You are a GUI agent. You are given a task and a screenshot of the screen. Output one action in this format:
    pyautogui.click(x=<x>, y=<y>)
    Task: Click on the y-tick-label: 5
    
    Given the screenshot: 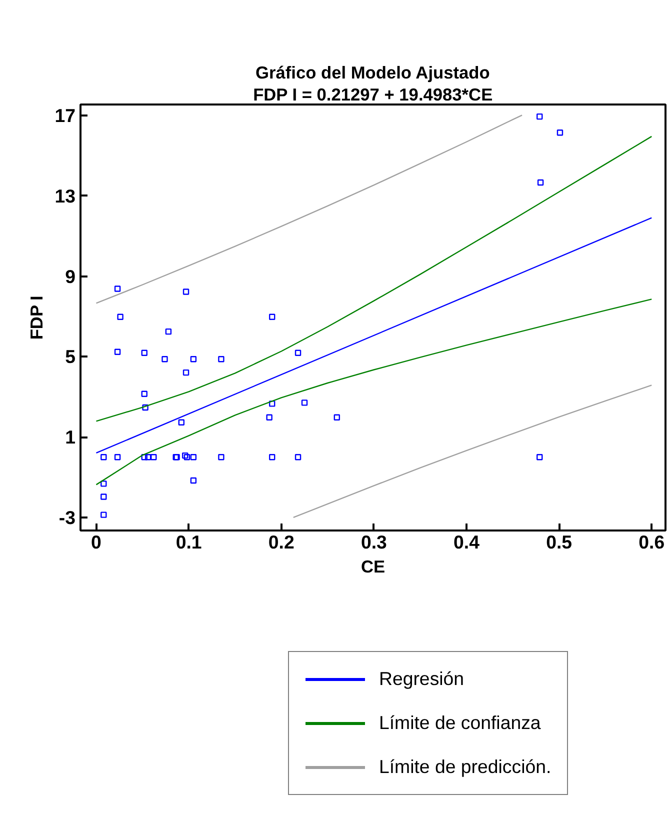 What is the action you would take?
    pyautogui.click(x=70, y=357)
    